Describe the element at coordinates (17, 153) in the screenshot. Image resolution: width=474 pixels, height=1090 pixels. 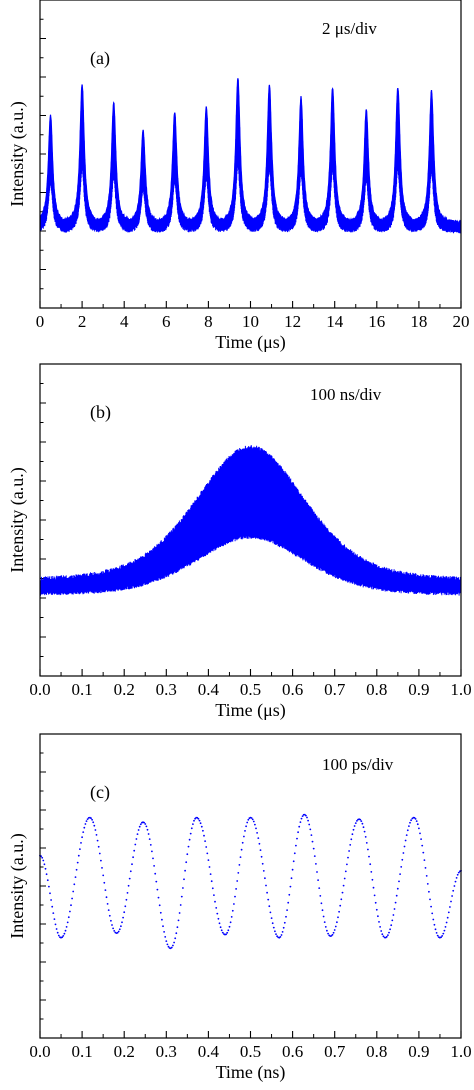
I see `panel-a-y-axis-label: Intensity (a.u.)` at that location.